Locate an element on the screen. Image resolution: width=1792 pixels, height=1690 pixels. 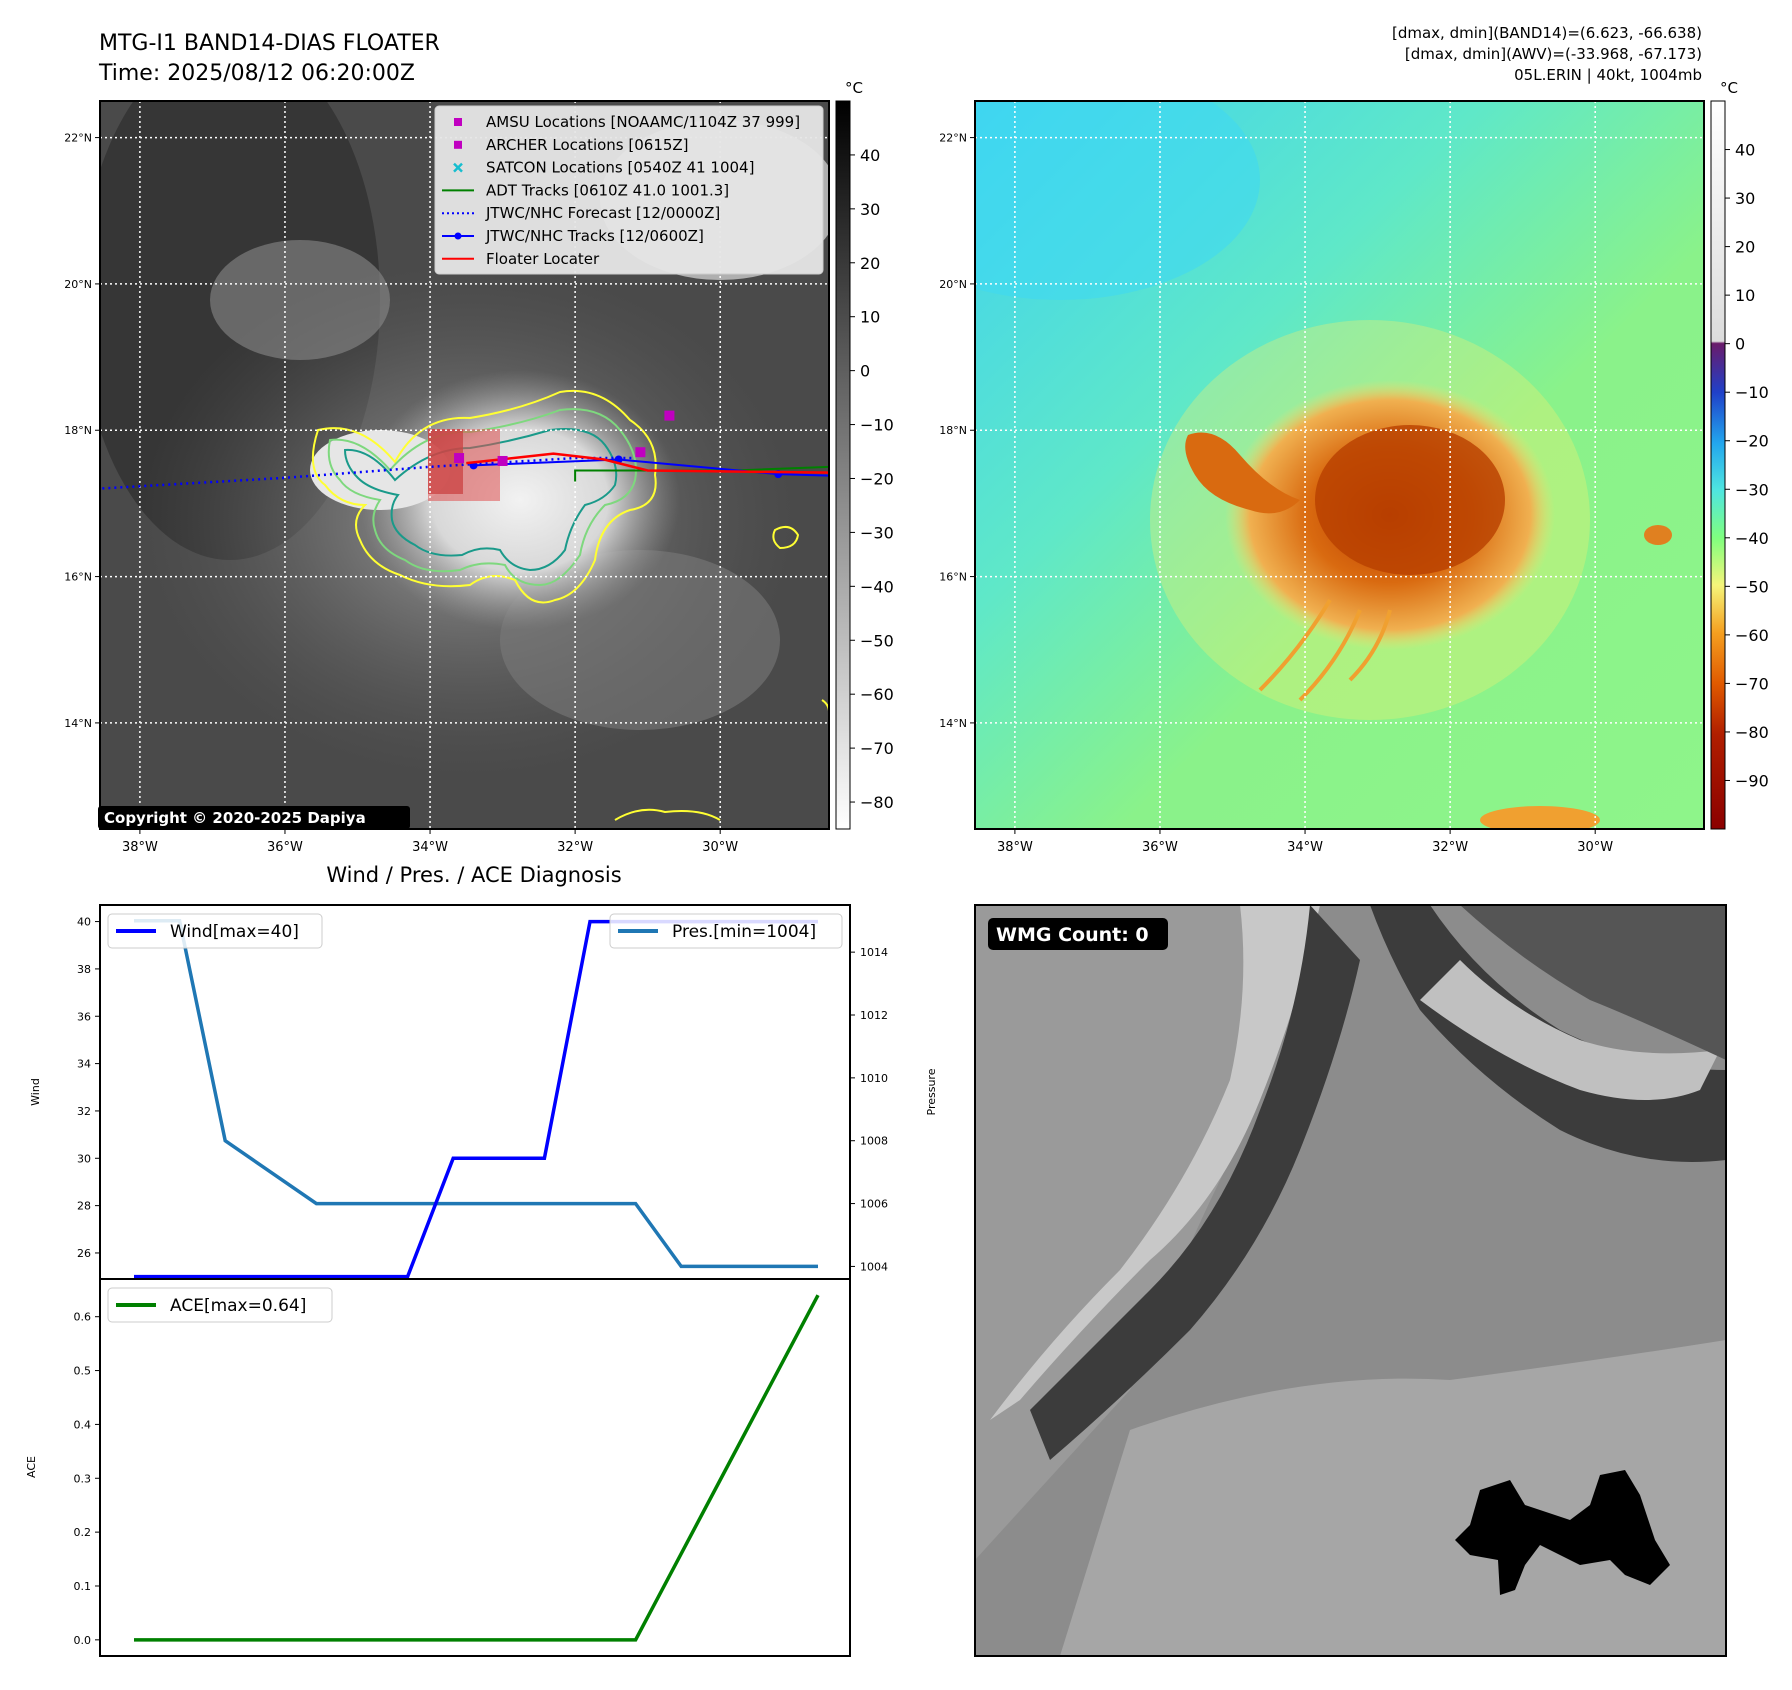
ace-tick-label: 0.1 is located at coordinates (83, 1586).